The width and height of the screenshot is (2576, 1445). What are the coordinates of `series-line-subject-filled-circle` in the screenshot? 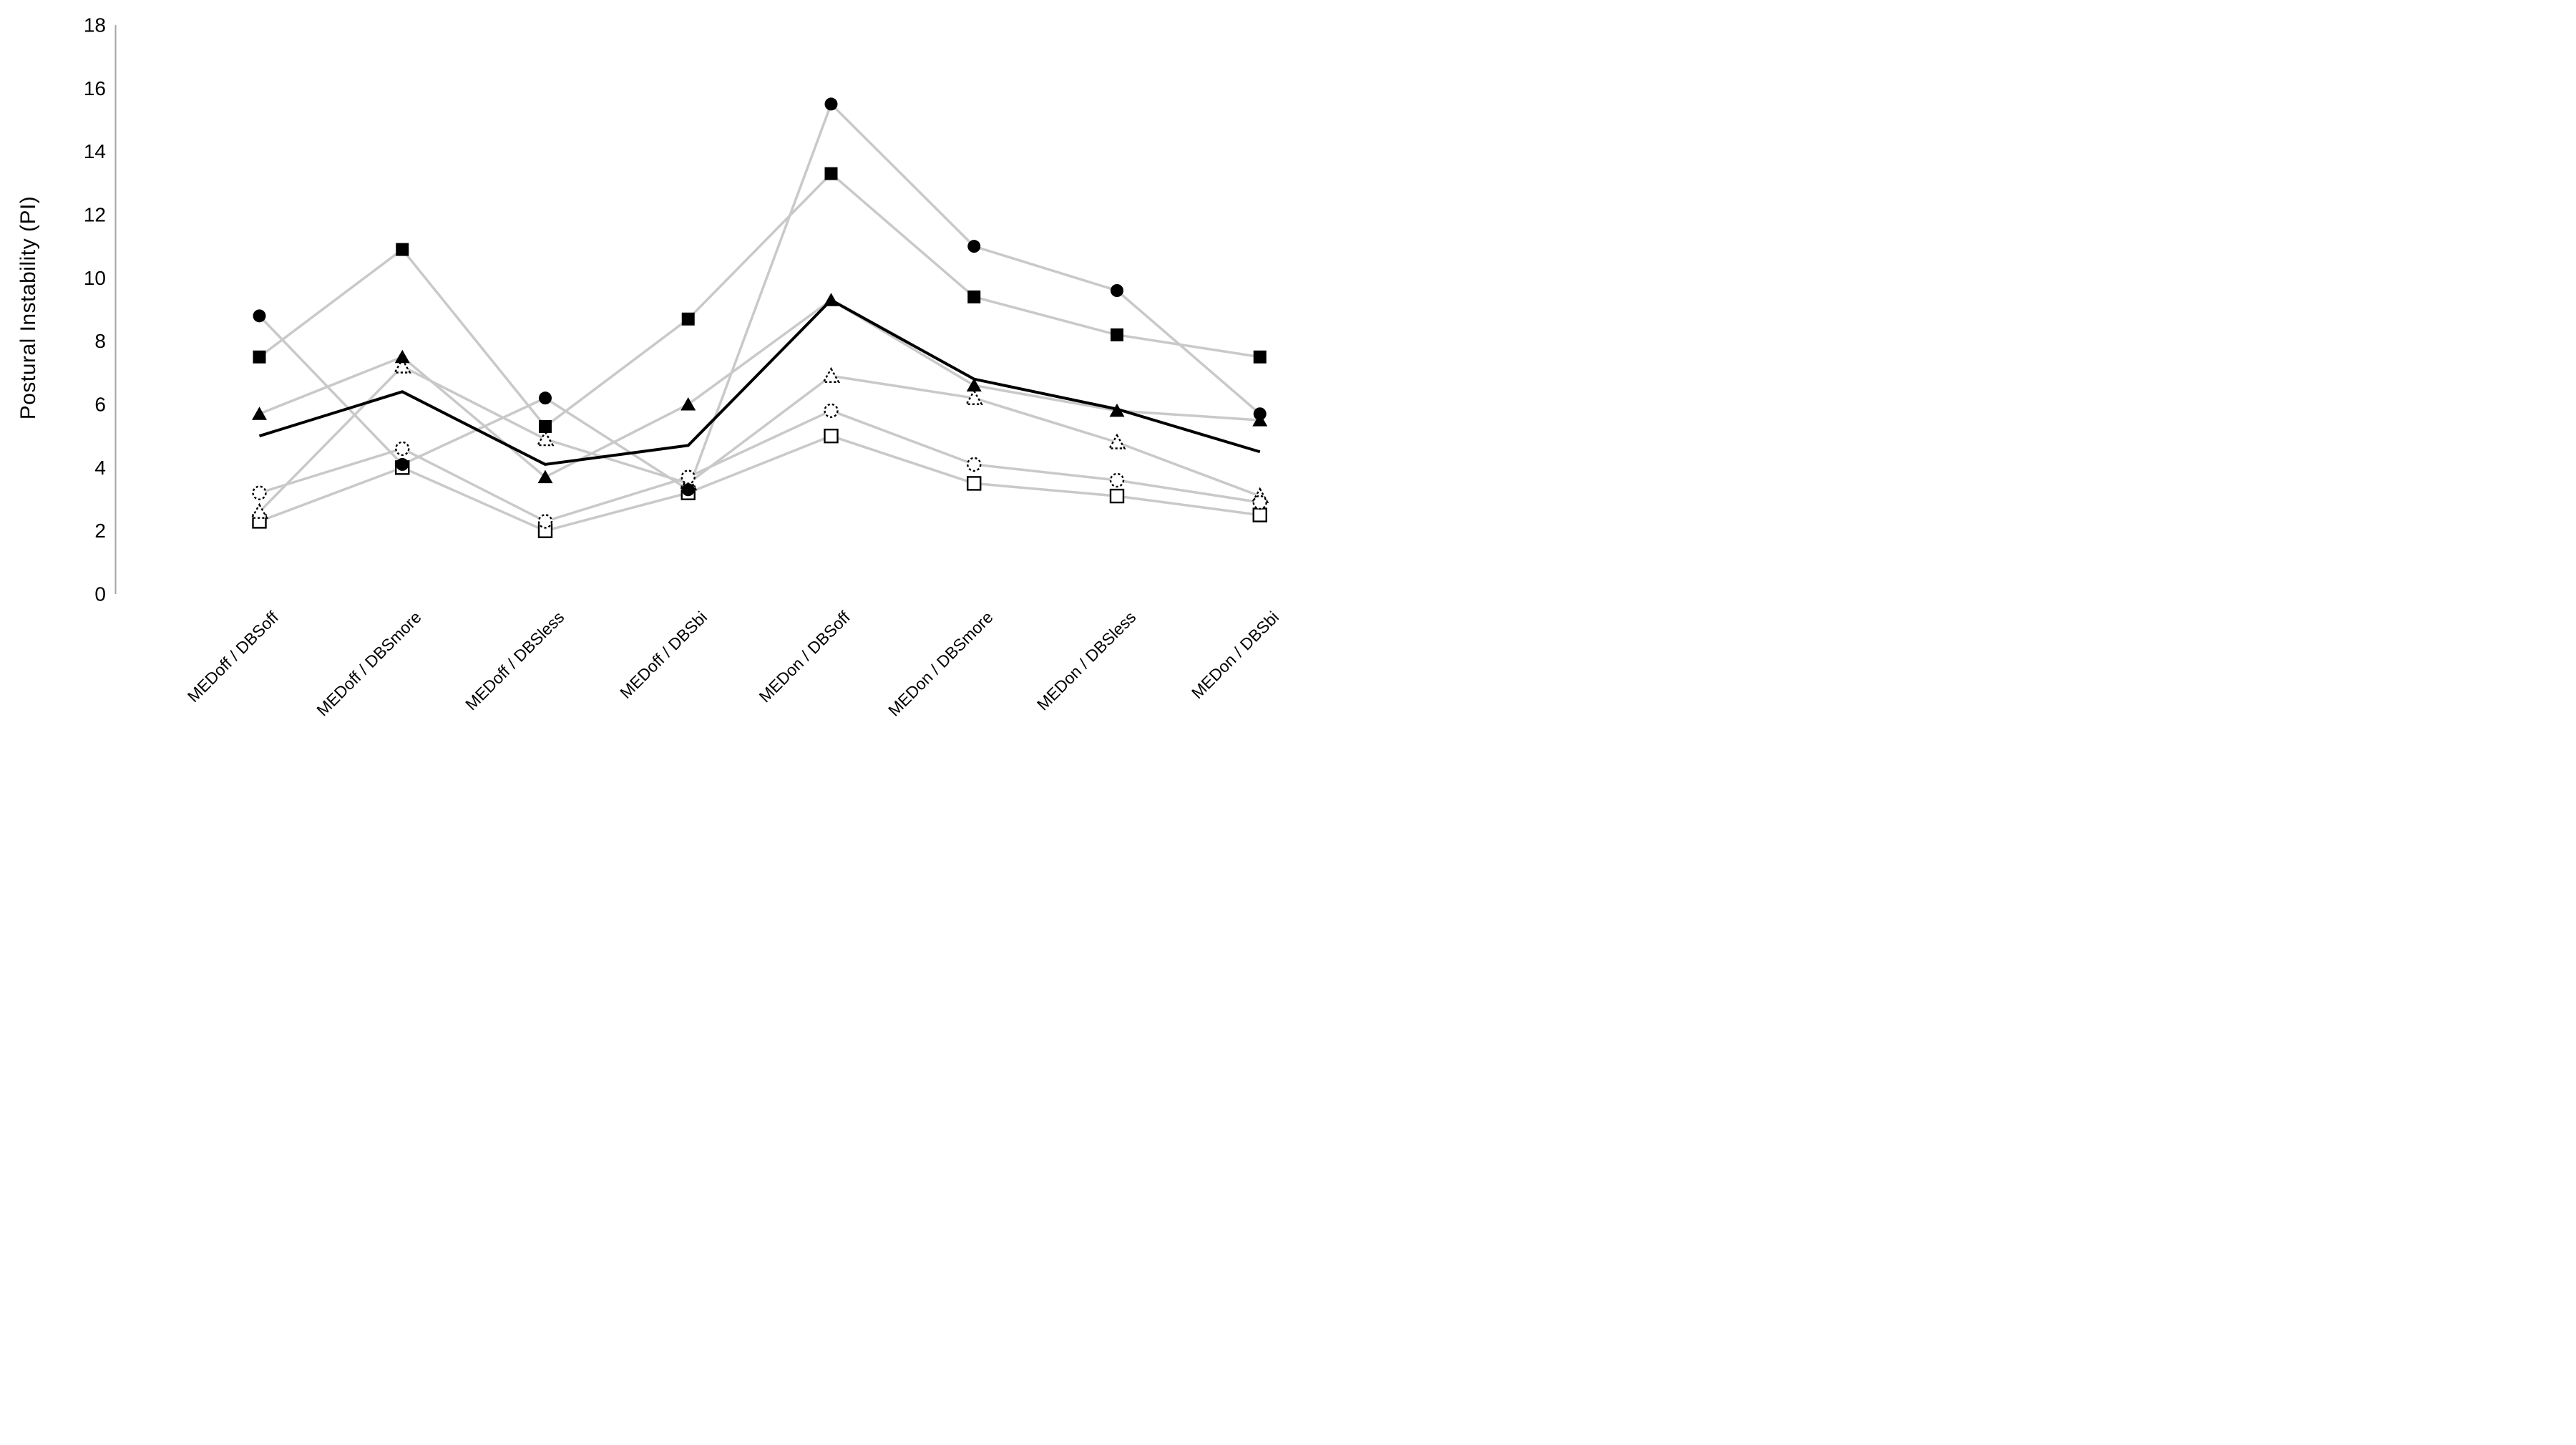 It's located at (759, 297).